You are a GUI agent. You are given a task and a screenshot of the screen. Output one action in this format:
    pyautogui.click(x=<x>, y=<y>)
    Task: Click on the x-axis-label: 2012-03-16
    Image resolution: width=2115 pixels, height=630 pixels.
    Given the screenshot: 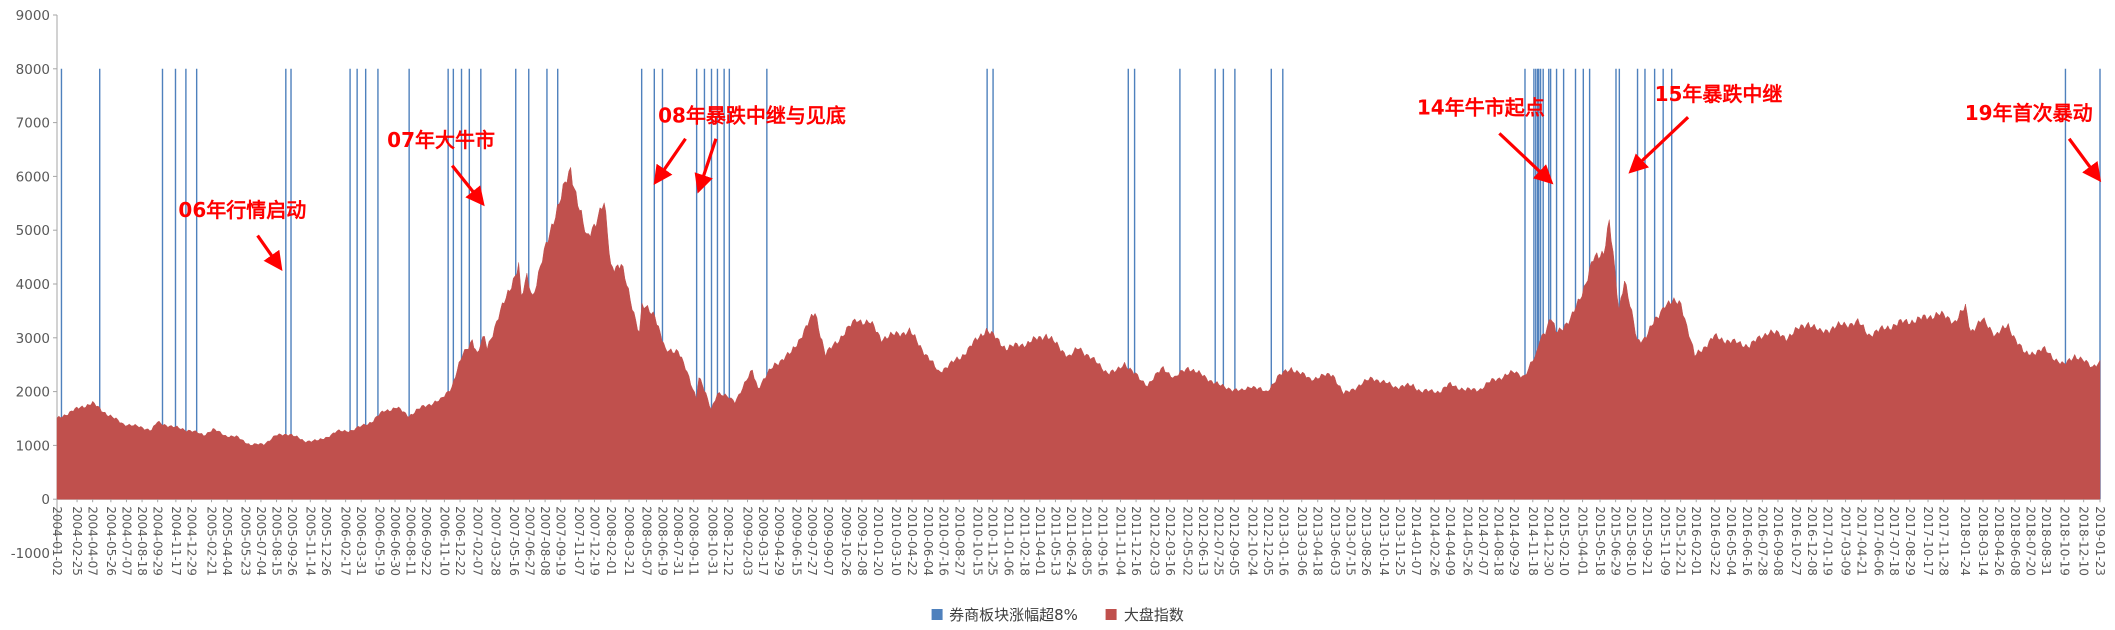 What is the action you would take?
    pyautogui.click(x=1170, y=541)
    